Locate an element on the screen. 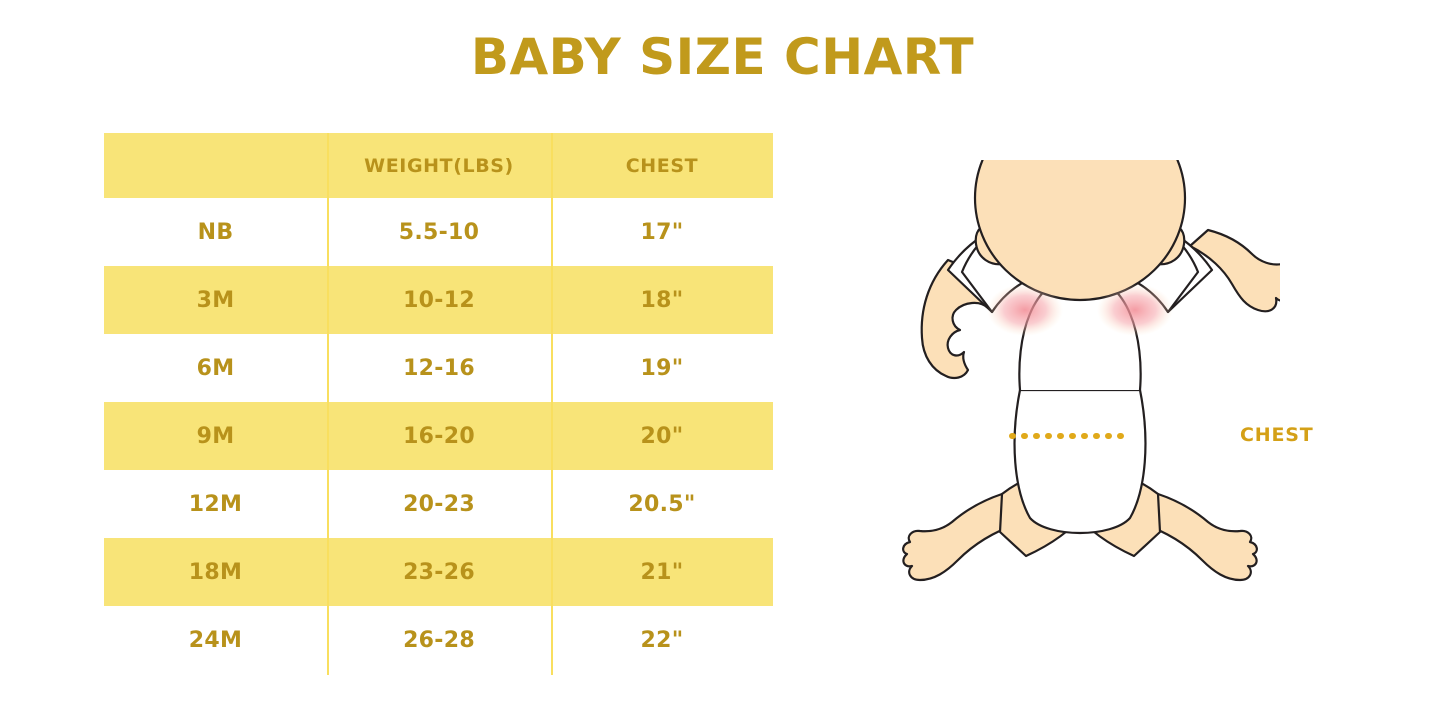 The height and width of the screenshot is (723, 1445). cell-size: 6M is located at coordinates (215, 368).